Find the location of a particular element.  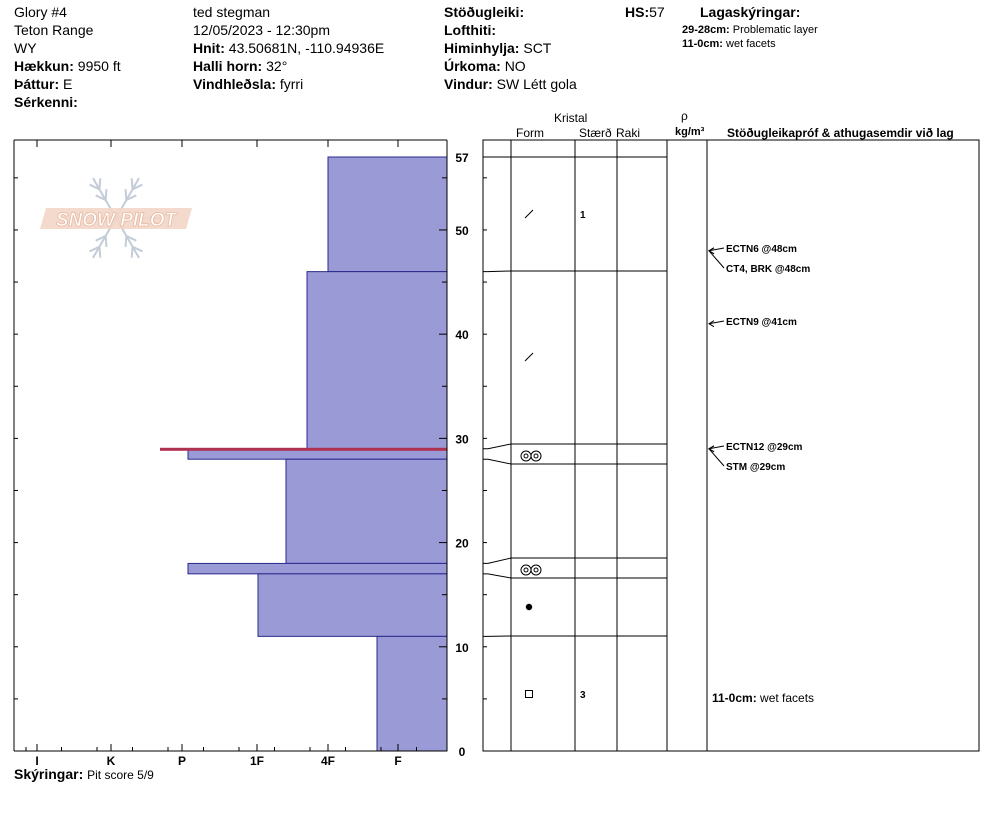

facets-icon is located at coordinates (529, 694).